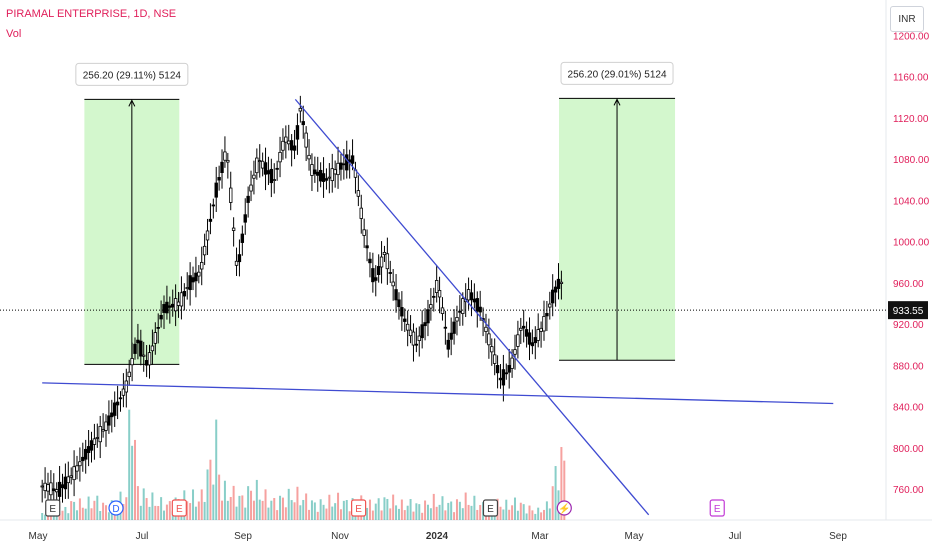 The image size is (932, 550). What do you see at coordinates (243, 536) in the screenshot?
I see `time-tick-label: Sep` at bounding box center [243, 536].